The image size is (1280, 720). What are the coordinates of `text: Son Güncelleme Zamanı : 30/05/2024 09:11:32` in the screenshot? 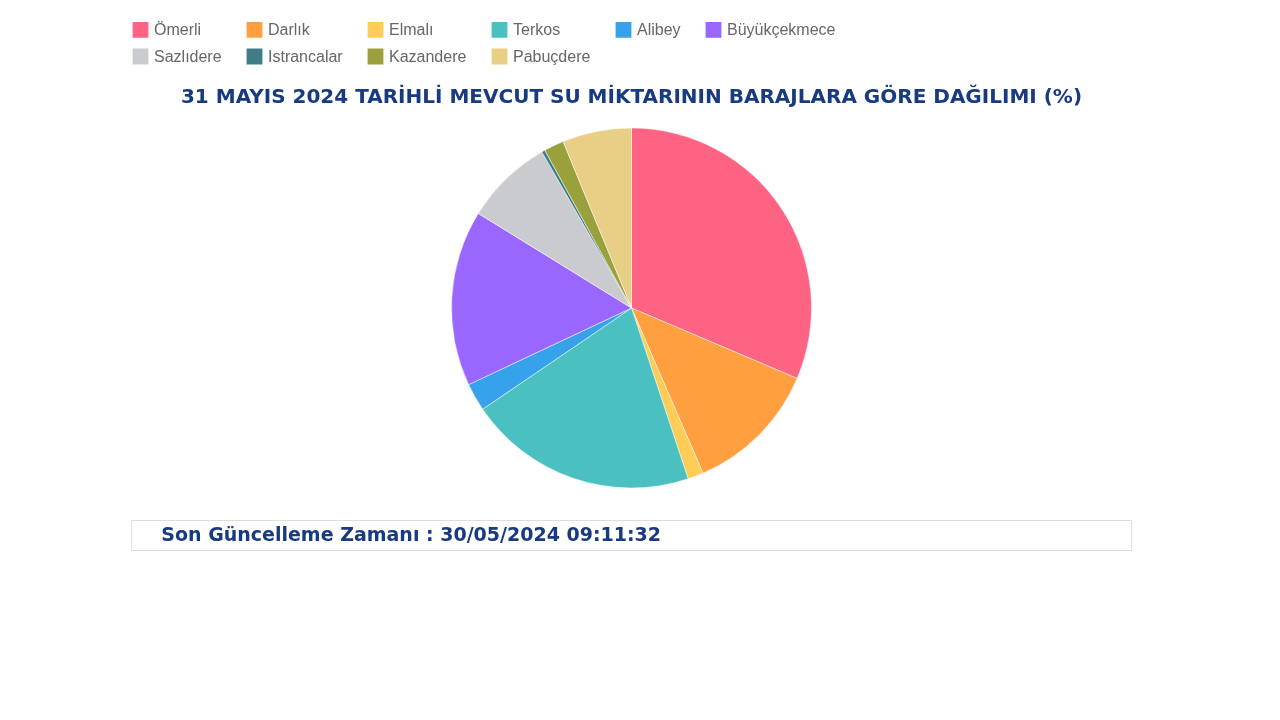 It's located at (411, 534).